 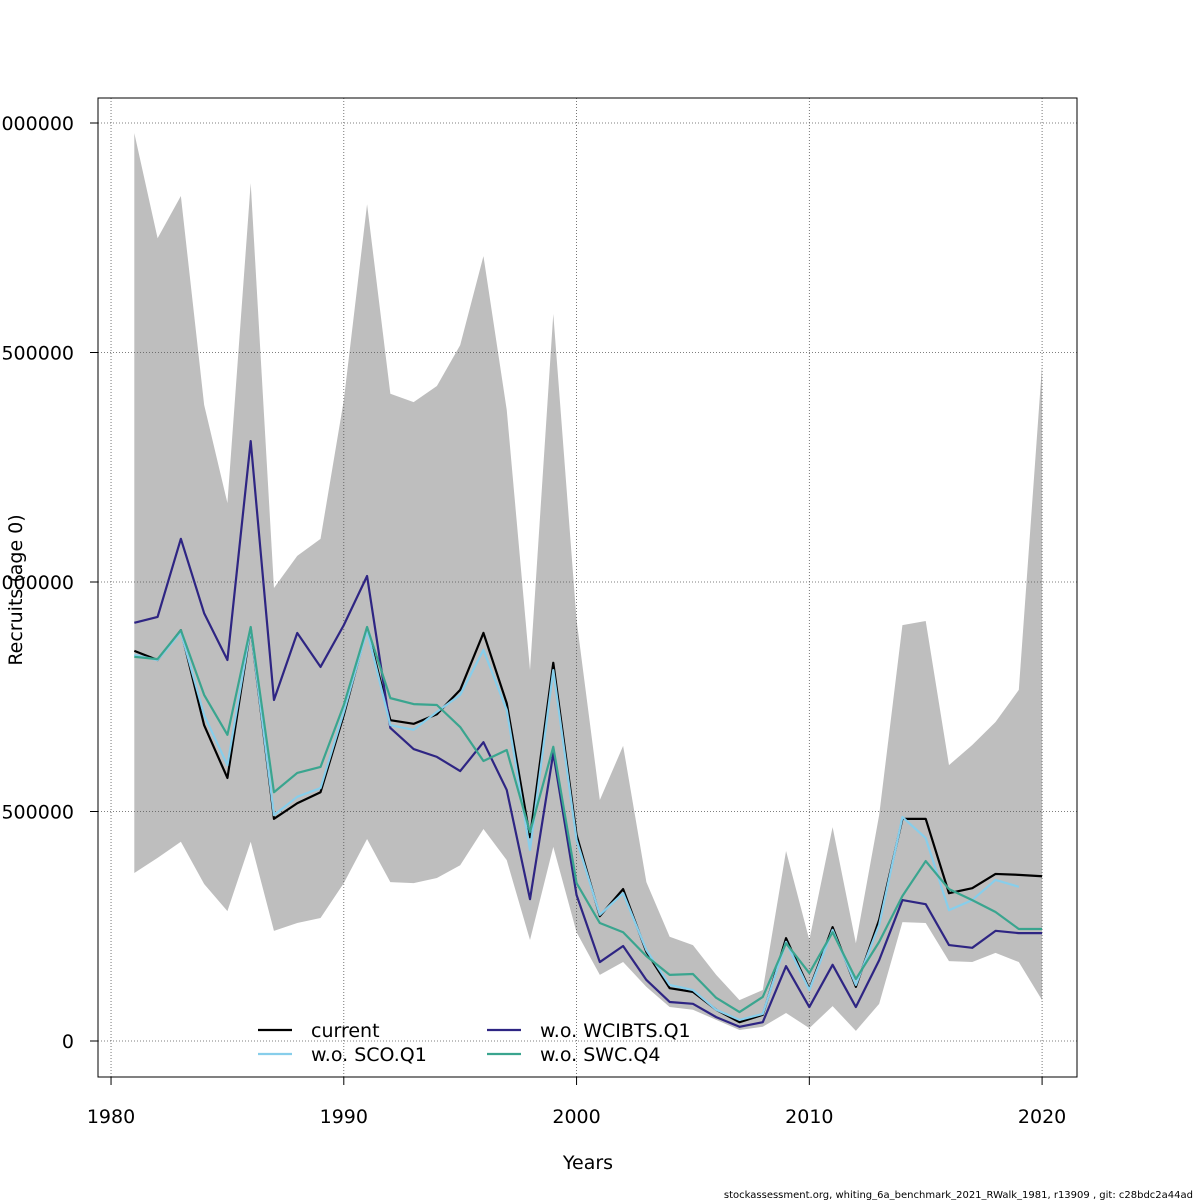 What do you see at coordinates (344, 1117) in the screenshot?
I see `x-tick-label: 1990` at bounding box center [344, 1117].